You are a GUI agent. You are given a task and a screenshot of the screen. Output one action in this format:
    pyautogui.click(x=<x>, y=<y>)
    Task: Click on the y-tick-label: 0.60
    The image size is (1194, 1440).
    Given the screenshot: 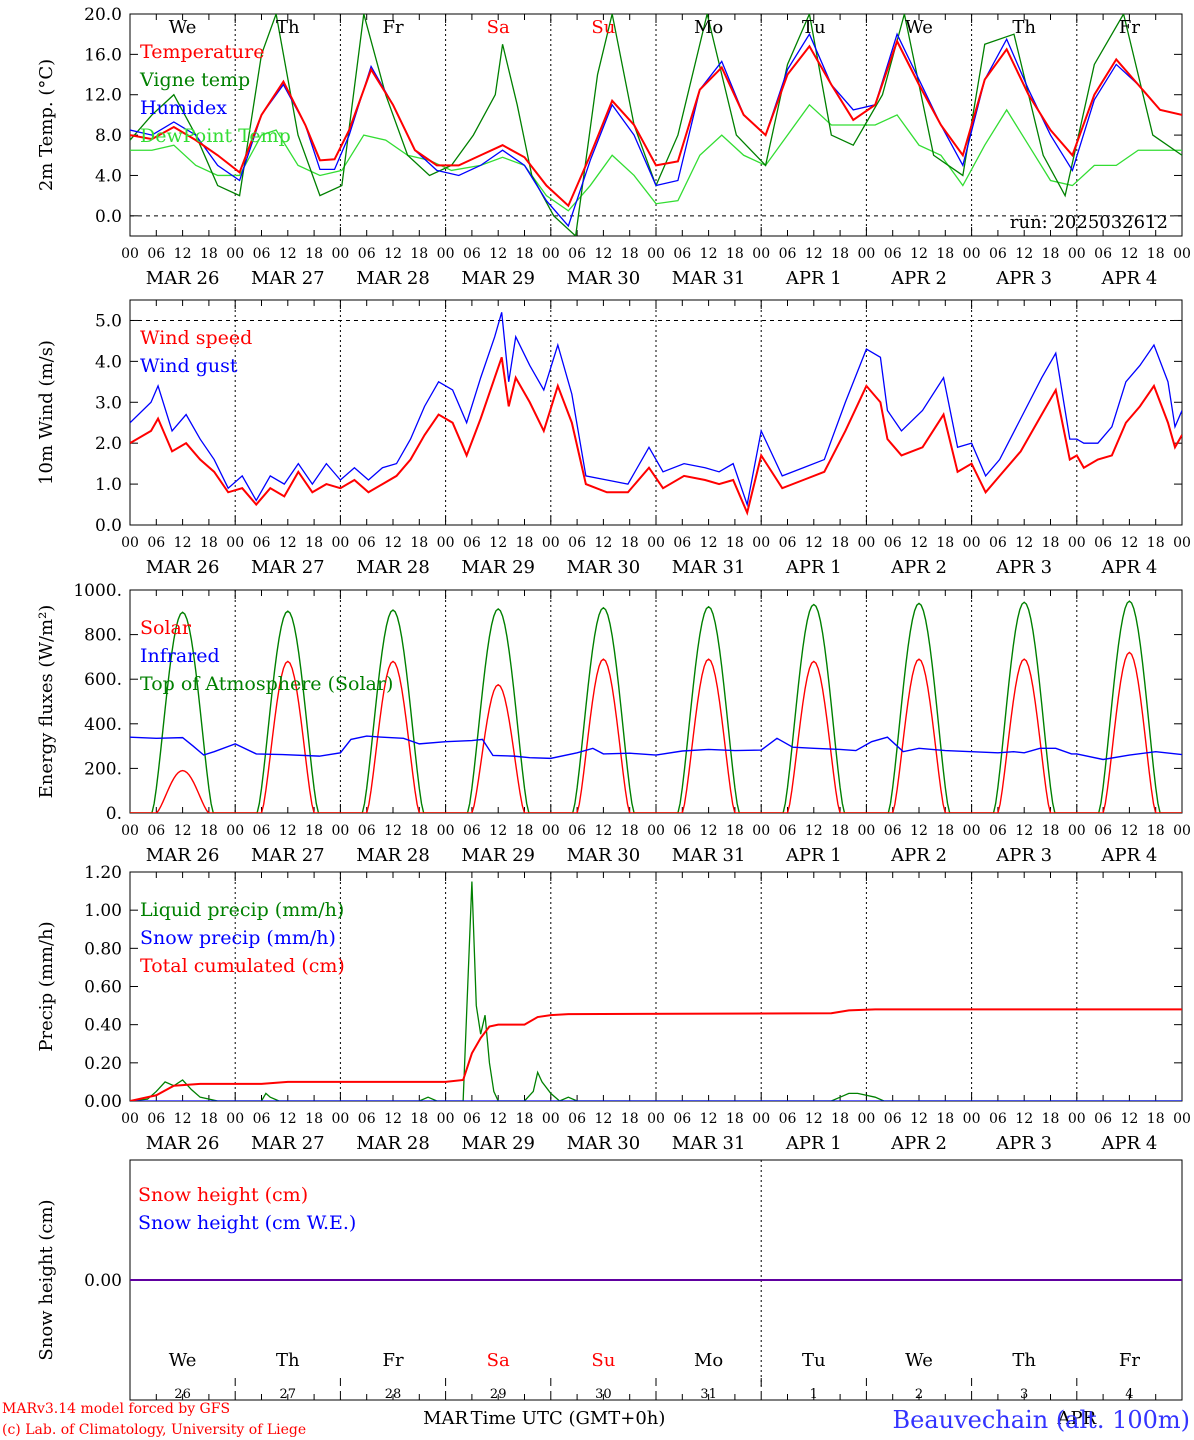 What is the action you would take?
    pyautogui.click(x=103, y=988)
    